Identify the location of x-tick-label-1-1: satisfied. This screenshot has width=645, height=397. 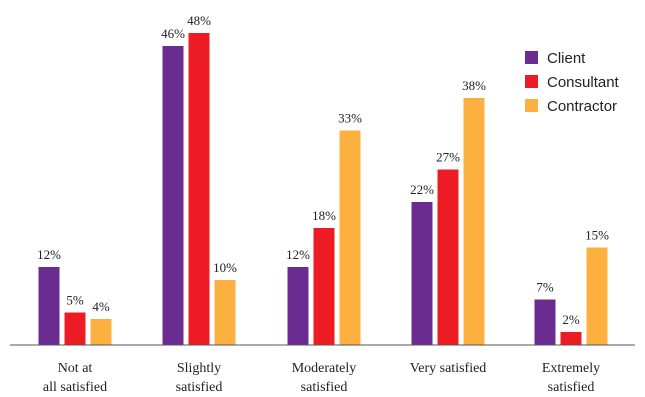
(199, 387).